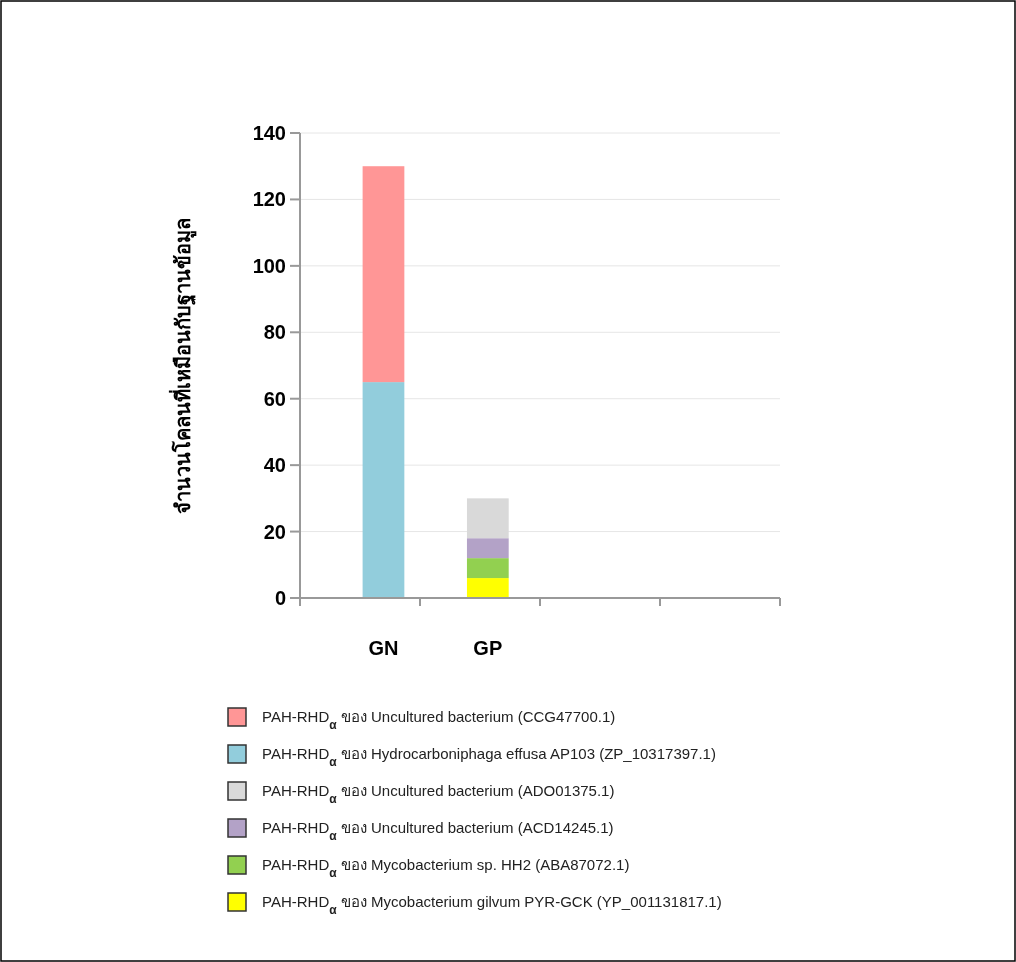 Image resolution: width=1016 pixels, height=962 pixels. Describe the element at coordinates (280, 598) in the screenshot. I see `y-tick-label: 0` at that location.